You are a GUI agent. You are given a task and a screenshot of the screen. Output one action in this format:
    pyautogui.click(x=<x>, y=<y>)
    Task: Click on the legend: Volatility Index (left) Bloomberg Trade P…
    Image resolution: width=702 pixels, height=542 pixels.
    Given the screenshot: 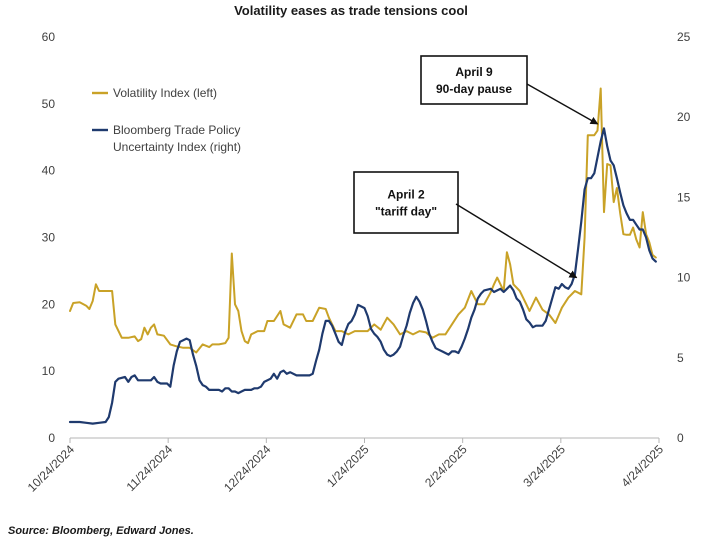 What is the action you would take?
    pyautogui.click(x=166, y=120)
    